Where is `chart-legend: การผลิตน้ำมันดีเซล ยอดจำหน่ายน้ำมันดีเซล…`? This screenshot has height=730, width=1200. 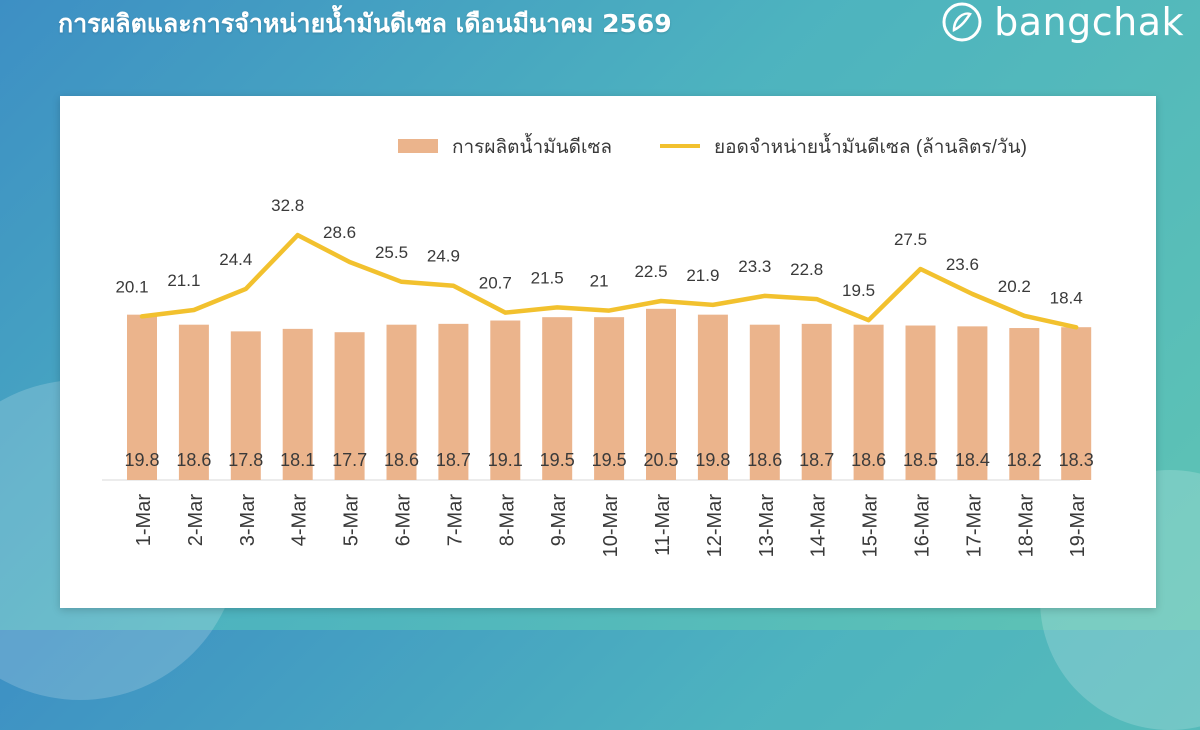 chart-legend: การผลิตน้ำมันดีเซล ยอดจำหน่ายน้ำมันดีเซล… is located at coordinates (712, 145).